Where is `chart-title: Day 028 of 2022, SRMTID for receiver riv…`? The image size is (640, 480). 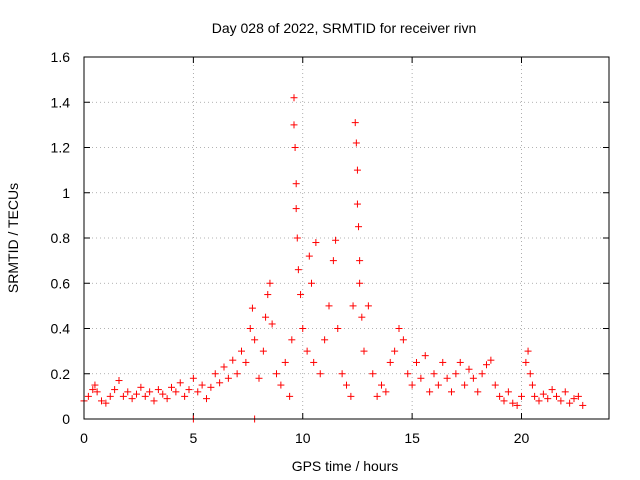
chart-title: Day 028 of 2022, SRMTID for receiver riv… is located at coordinates (344, 28).